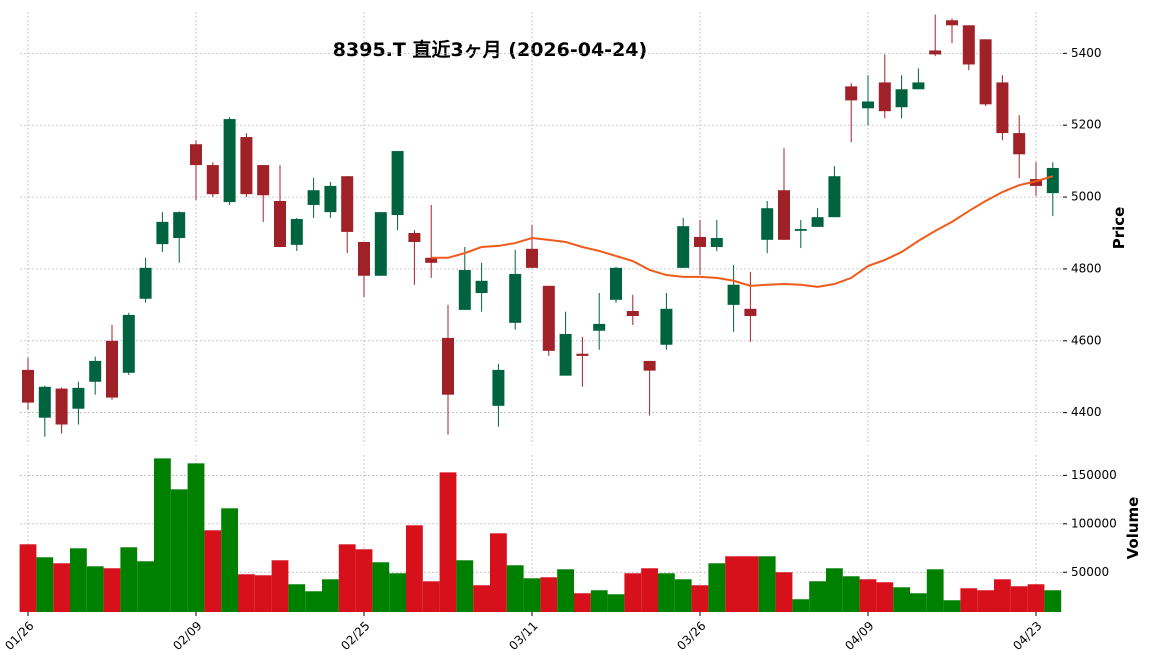 This screenshot has width=1152, height=670. I want to click on x-tick-label: 01/26, so click(19, 636).